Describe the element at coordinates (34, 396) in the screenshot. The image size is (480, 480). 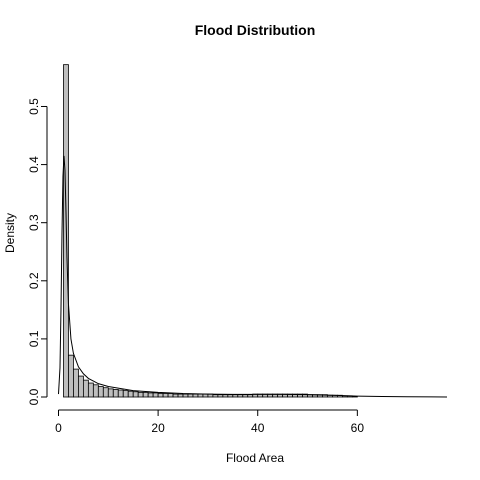
I see `y-tick-label: 0.0` at that location.